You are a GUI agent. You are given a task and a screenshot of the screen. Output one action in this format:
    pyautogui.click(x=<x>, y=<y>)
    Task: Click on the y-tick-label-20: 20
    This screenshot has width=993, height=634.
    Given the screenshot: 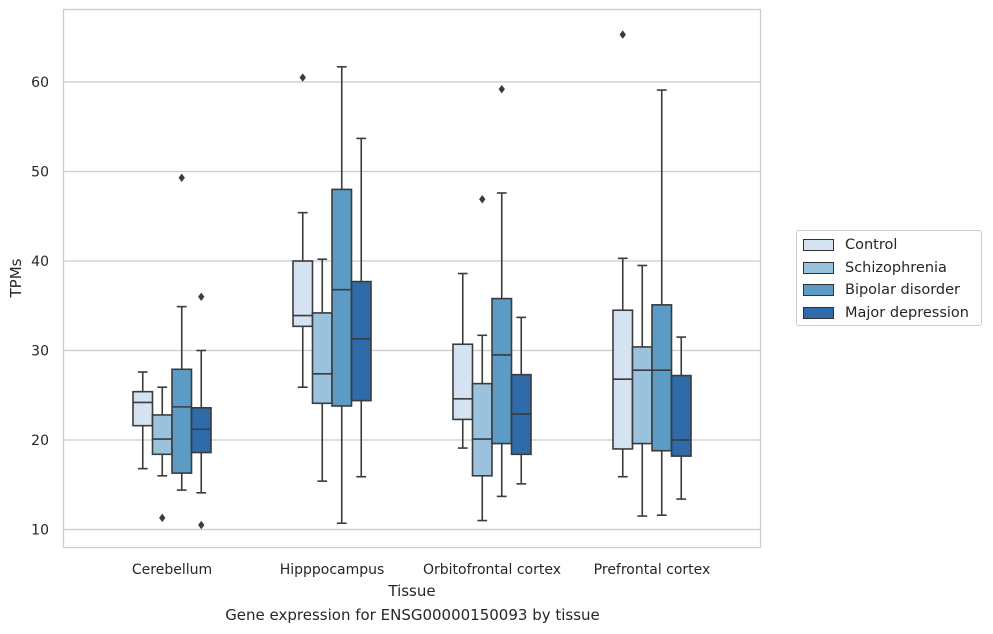 What is the action you would take?
    pyautogui.click(x=40, y=441)
    